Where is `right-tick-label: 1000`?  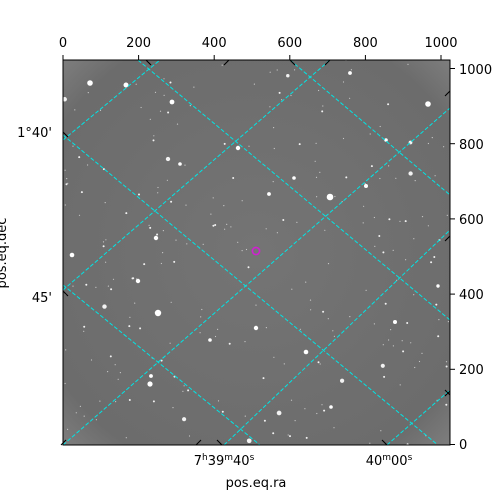 right-tick-label: 1000 is located at coordinates (475, 70).